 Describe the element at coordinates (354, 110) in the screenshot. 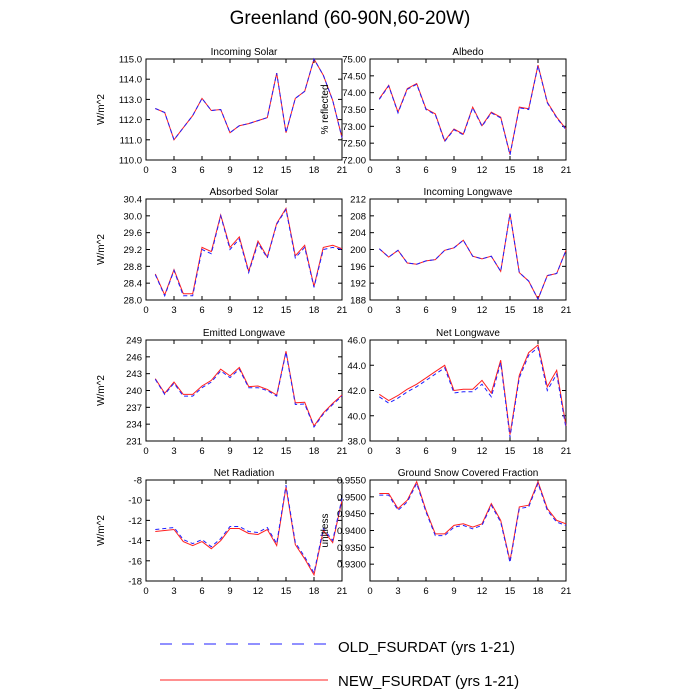

I see `y-tick-label: 73.50` at that location.